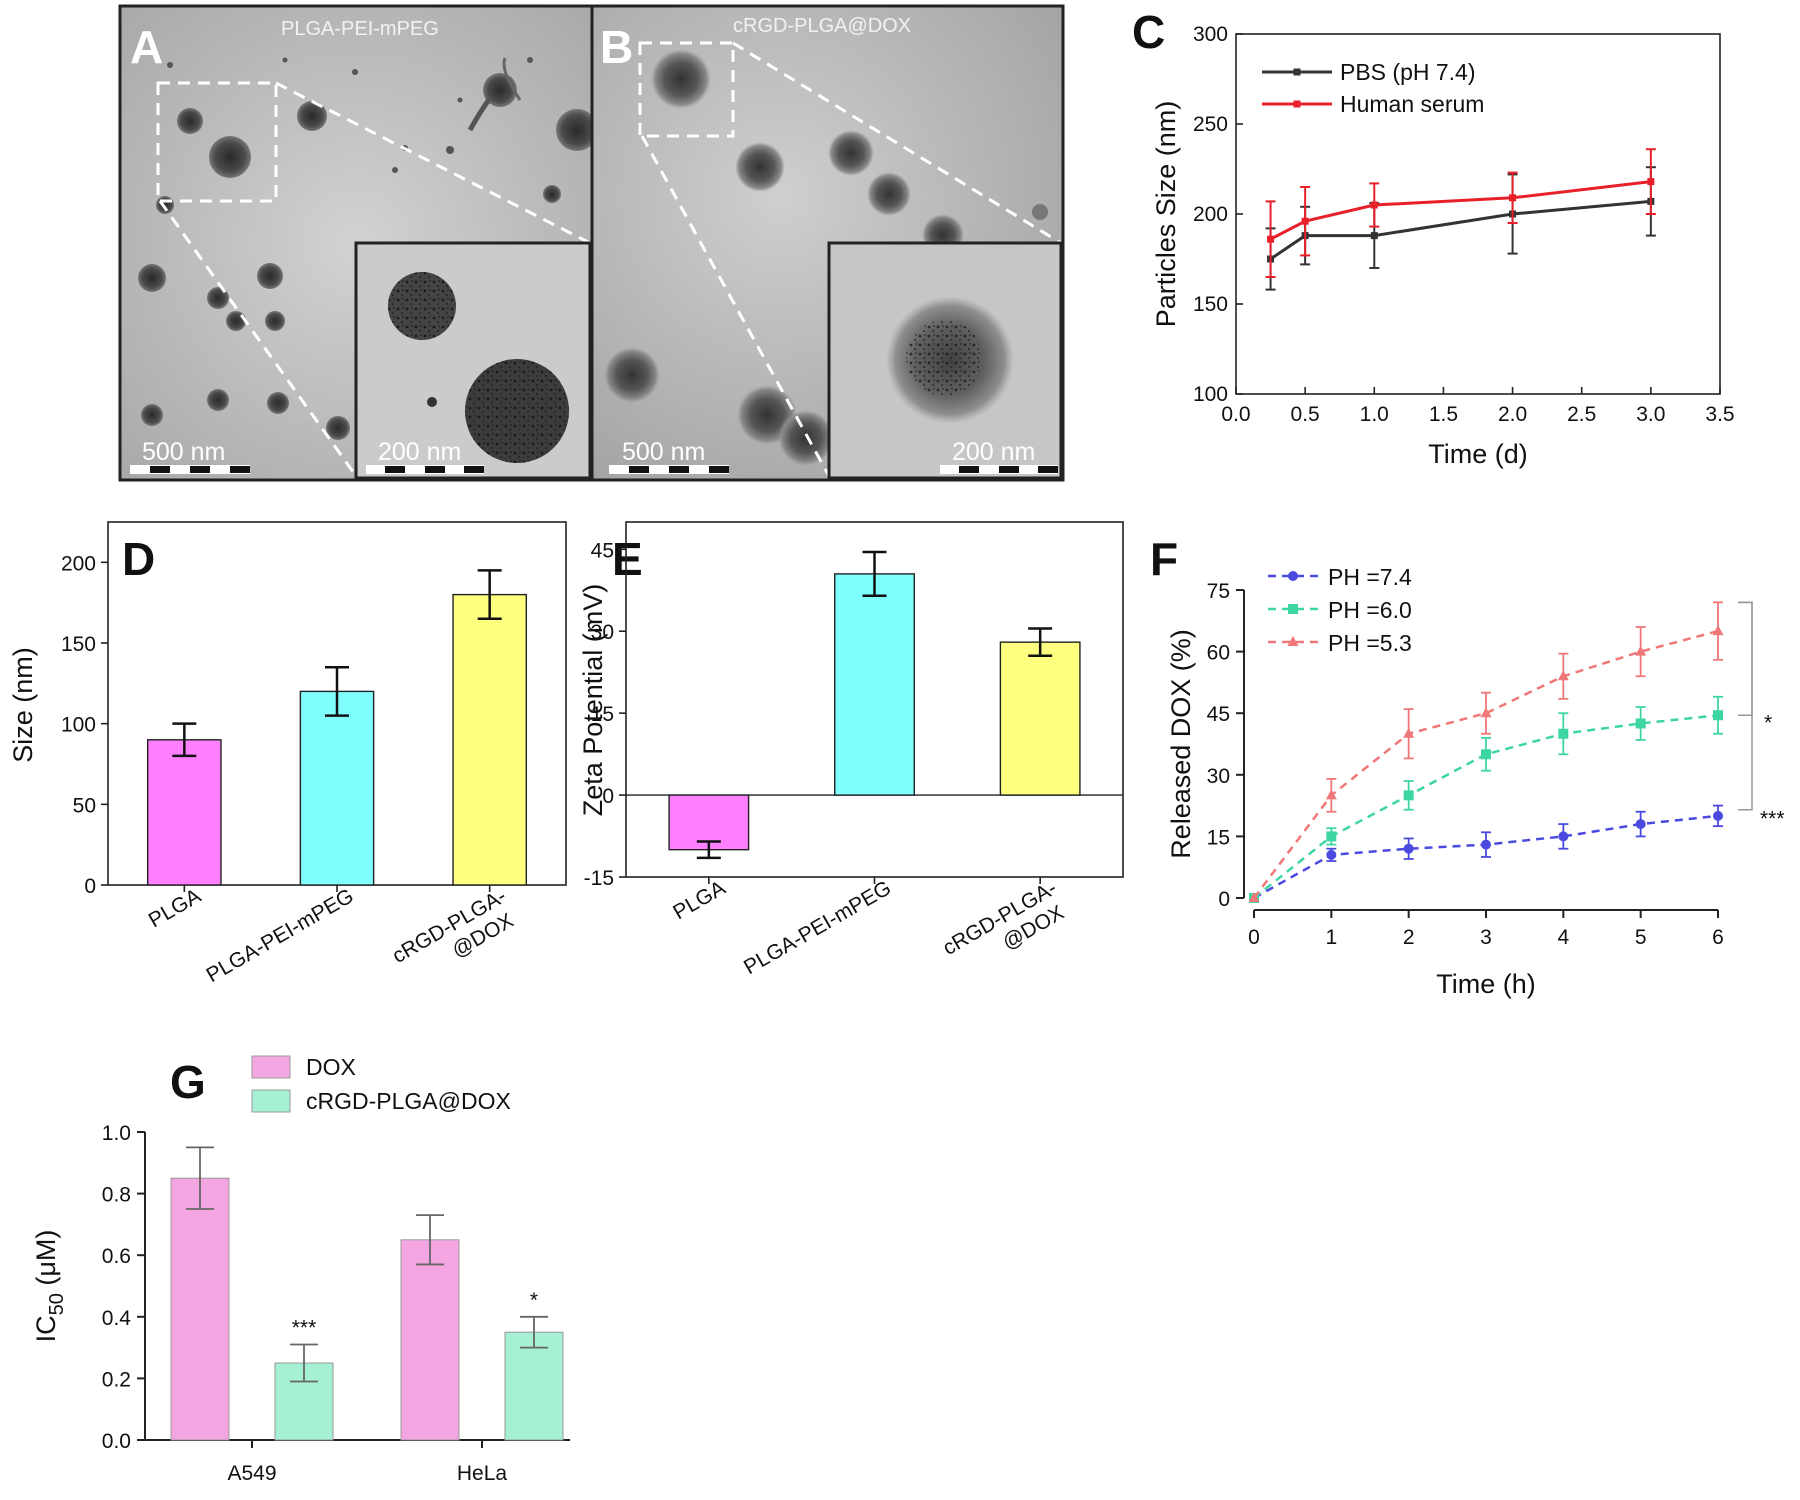  What do you see at coordinates (425, 469) in the screenshot?
I see `scale-bar-a-inset` at bounding box center [425, 469].